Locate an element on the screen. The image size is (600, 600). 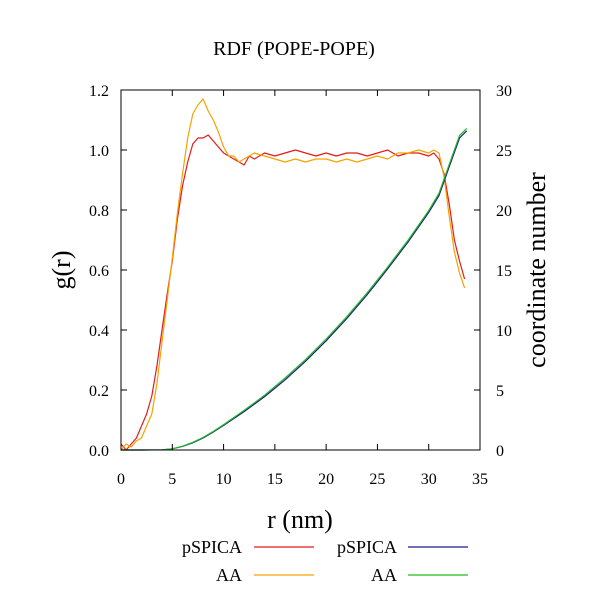
x-tick-label: 10 is located at coordinates (224, 479).